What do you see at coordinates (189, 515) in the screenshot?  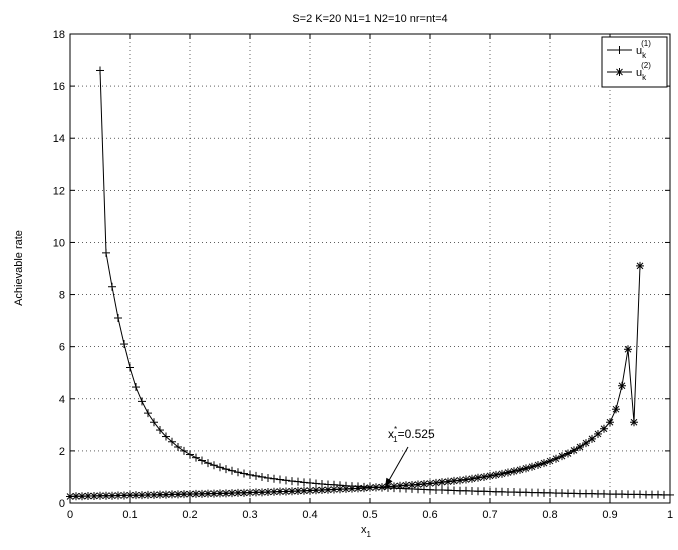 I see `x-tick-label: 0.2` at bounding box center [189, 515].